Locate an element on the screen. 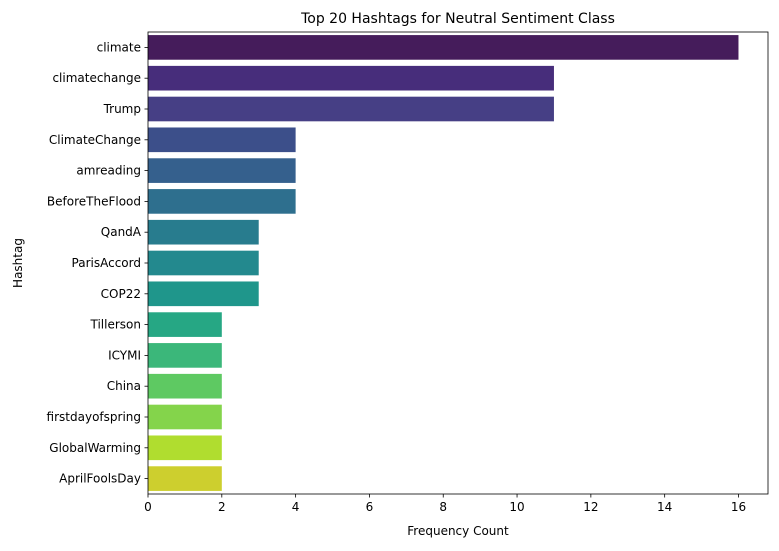 The height and width of the screenshot is (551, 779). y-tick-label: COP22 is located at coordinates (121, 294).